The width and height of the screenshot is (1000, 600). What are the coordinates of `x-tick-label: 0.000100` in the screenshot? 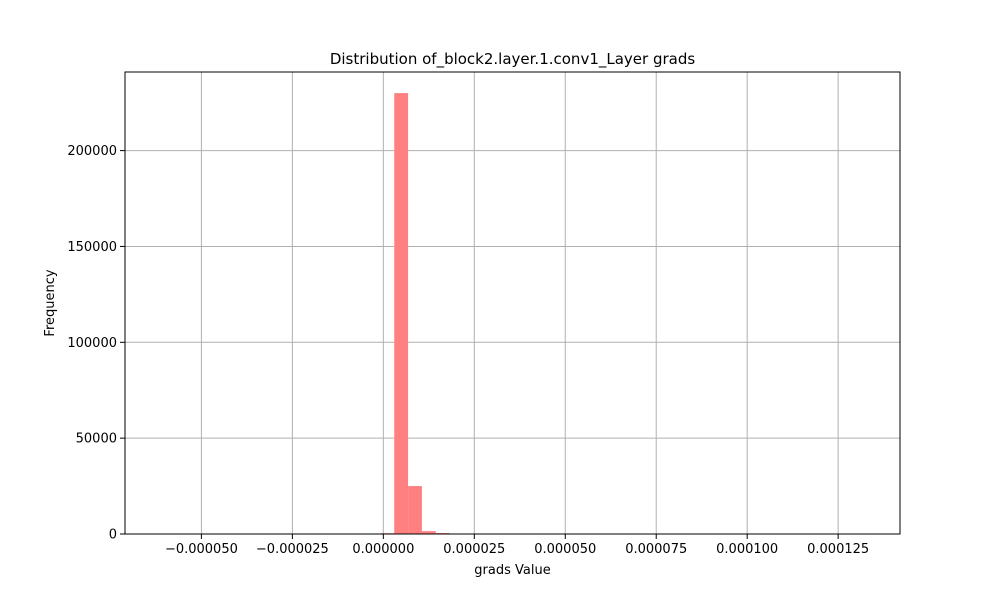 It's located at (747, 549).